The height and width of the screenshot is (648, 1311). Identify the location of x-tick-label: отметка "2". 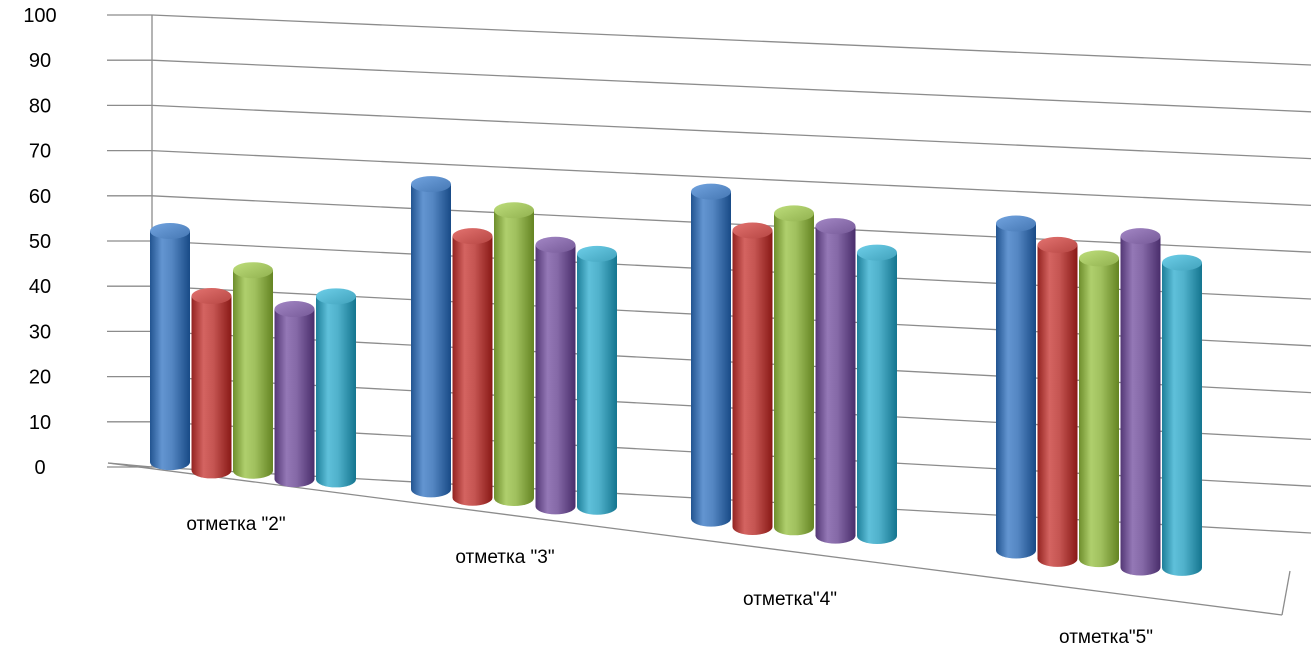
(235, 524).